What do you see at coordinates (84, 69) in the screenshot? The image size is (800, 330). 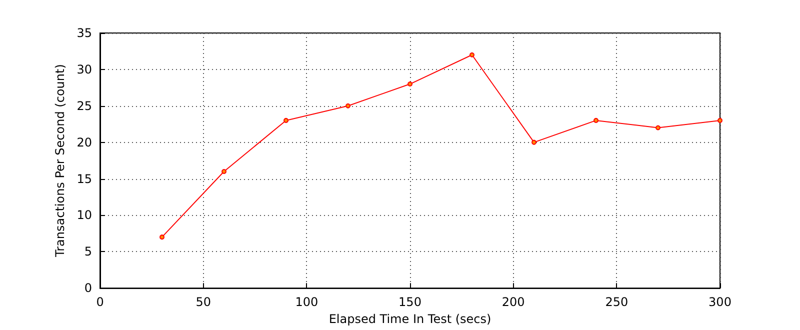 I see `y-tick-label: 30` at bounding box center [84, 69].